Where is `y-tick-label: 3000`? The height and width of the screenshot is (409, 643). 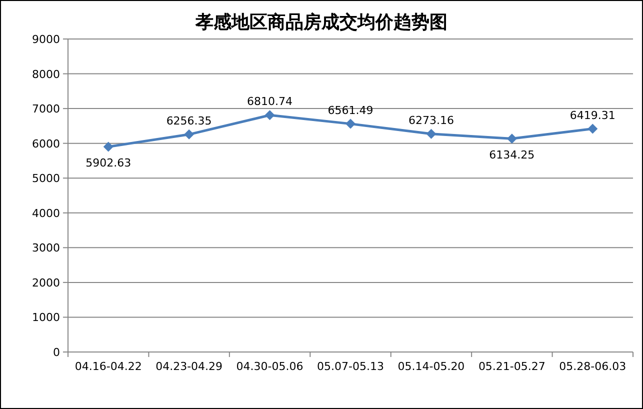 y-tick-label: 3000 is located at coordinates (46, 248).